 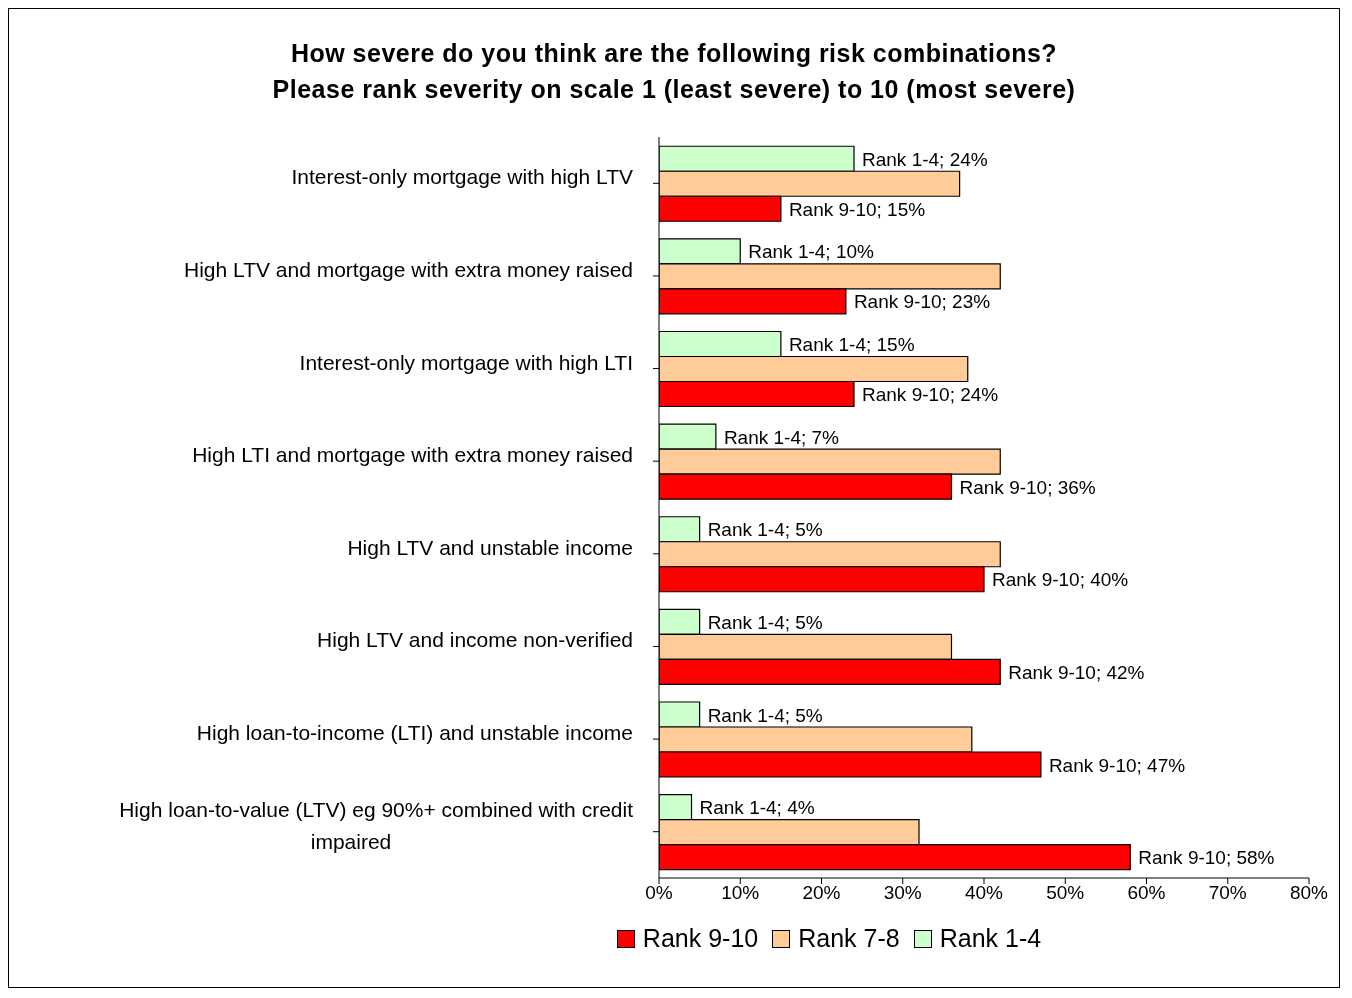 What do you see at coordinates (462, 177) in the screenshot?
I see `y-tick-label: Interest-only mortgage with high LTV` at bounding box center [462, 177].